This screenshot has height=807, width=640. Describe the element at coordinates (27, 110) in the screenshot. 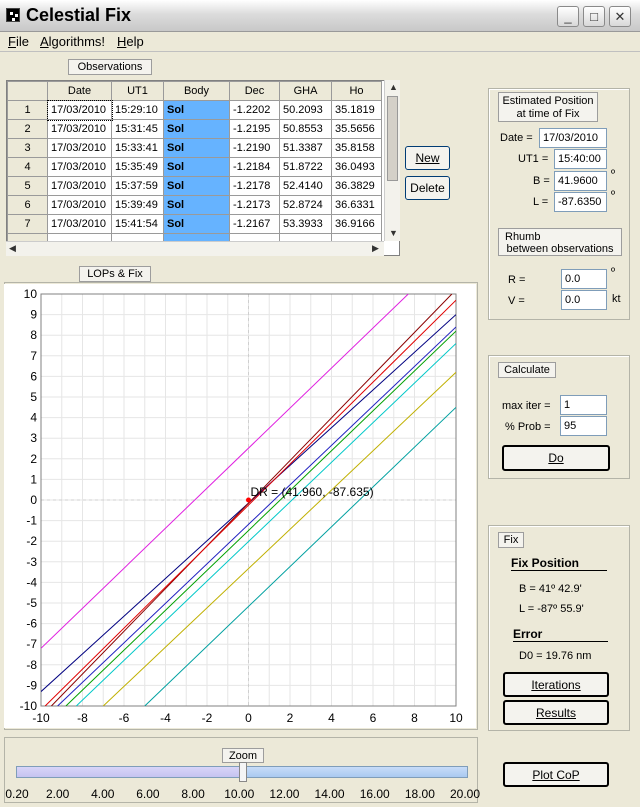

I see `row-number: 1` at that location.